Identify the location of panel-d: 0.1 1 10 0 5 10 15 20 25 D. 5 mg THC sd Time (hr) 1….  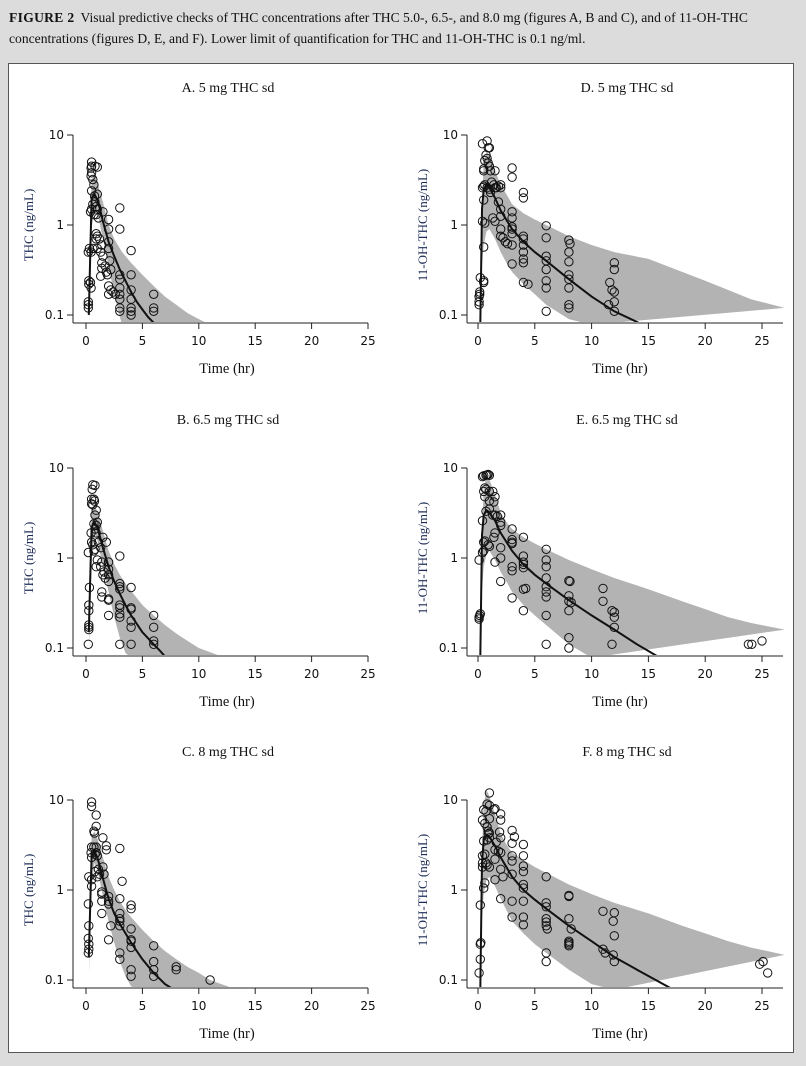
(599, 229).